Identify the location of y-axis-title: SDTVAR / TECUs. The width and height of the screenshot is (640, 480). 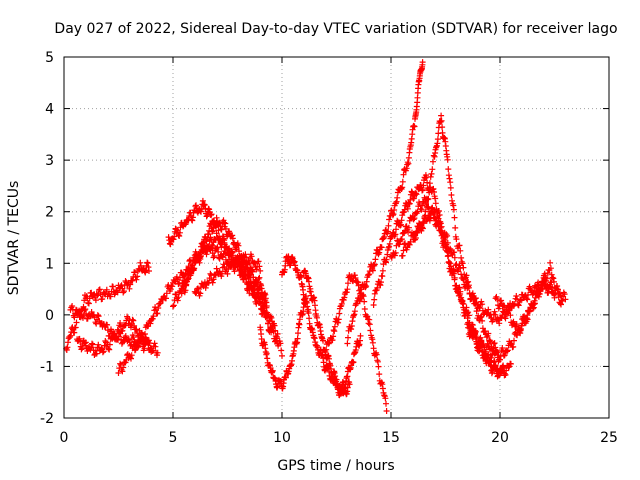
(14, 238).